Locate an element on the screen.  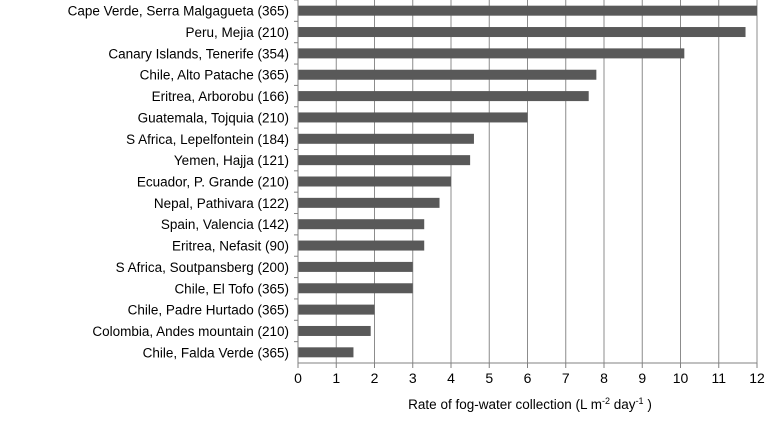
x-tick-label-2: 2 is located at coordinates (375, 378).